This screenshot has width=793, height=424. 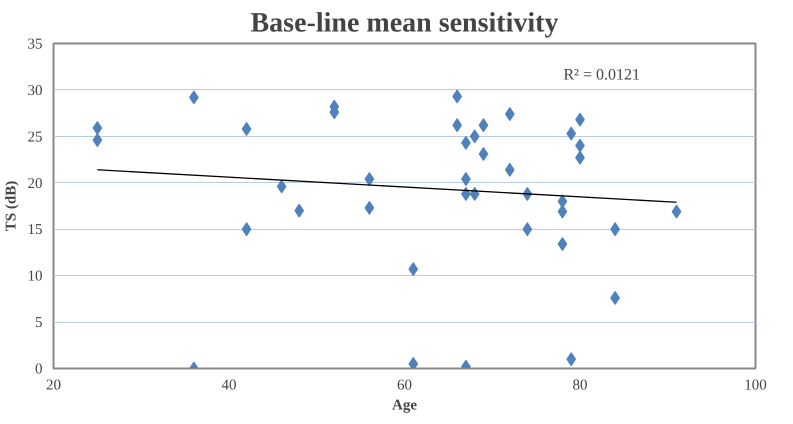 I want to click on y-tick-label: 0, so click(x=38, y=370).